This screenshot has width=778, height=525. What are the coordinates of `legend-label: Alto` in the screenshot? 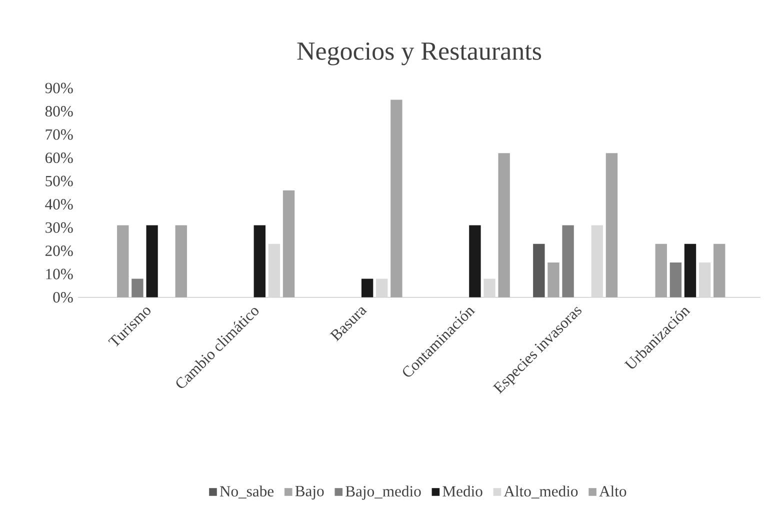 It's located at (612, 491).